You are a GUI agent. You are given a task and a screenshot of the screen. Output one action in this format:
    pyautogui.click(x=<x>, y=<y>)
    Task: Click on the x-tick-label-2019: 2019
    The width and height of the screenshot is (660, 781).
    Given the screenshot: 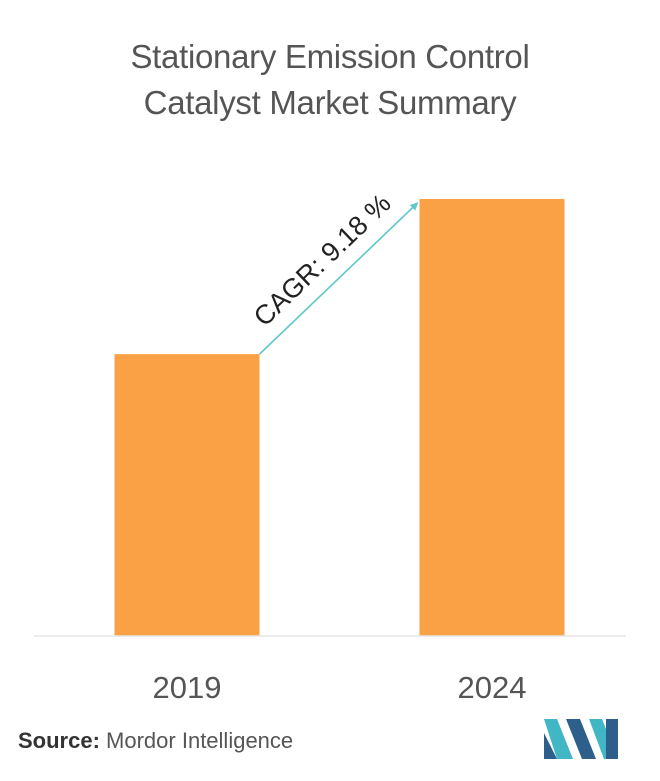 What is the action you would take?
    pyautogui.click(x=187, y=687)
    